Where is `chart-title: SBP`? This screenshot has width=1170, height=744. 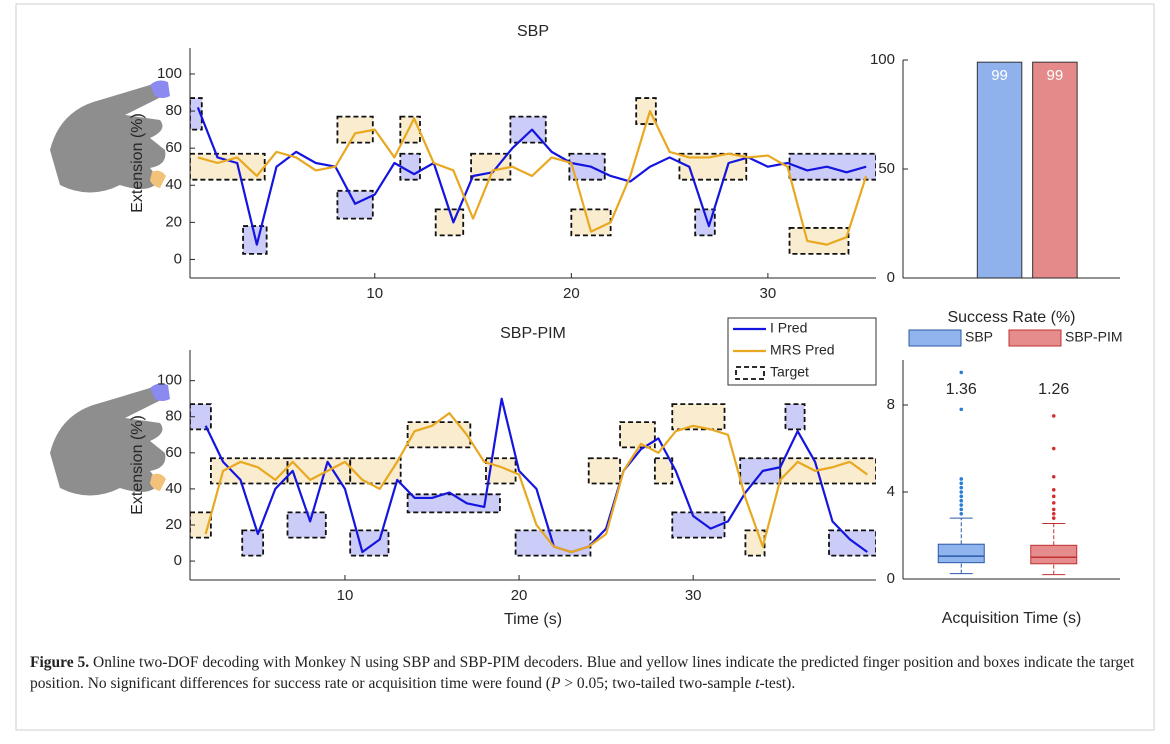
chart-title: SBP is located at coordinates (533, 31).